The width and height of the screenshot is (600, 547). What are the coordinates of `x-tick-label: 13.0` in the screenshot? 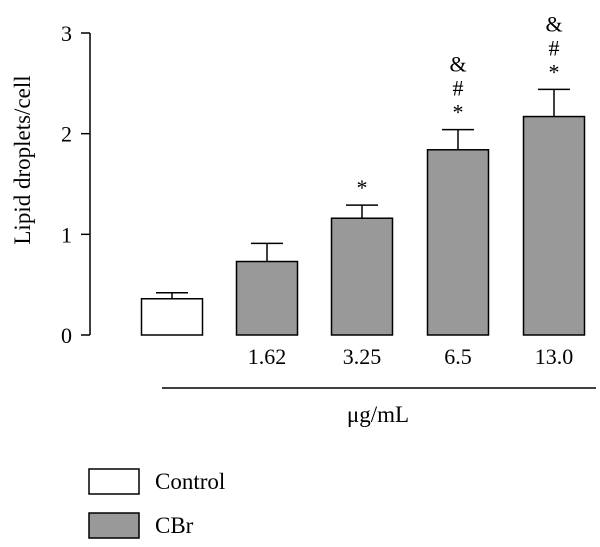 It's located at (554, 356).